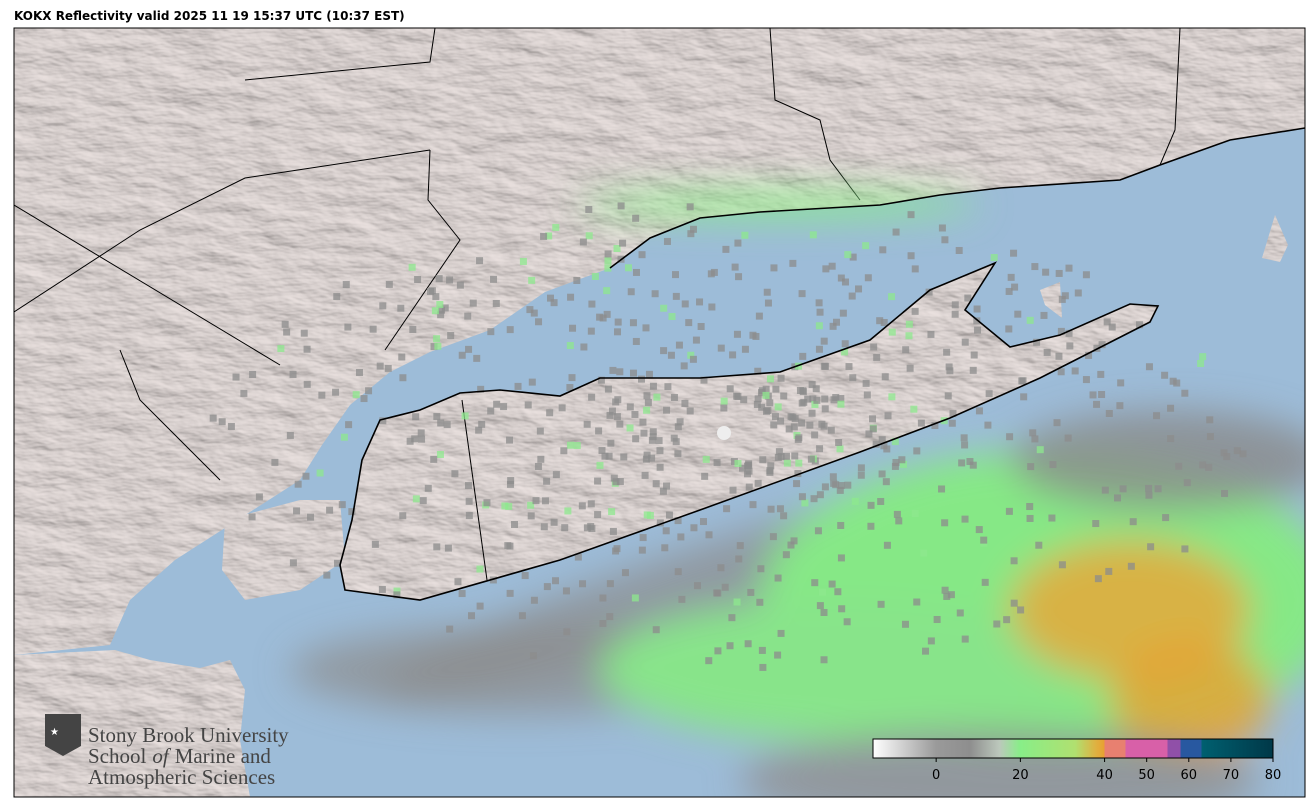 This screenshot has width=1316, height=811. What do you see at coordinates (1189, 775) in the screenshot?
I see `colorbar-tick-label: 60` at bounding box center [1189, 775].